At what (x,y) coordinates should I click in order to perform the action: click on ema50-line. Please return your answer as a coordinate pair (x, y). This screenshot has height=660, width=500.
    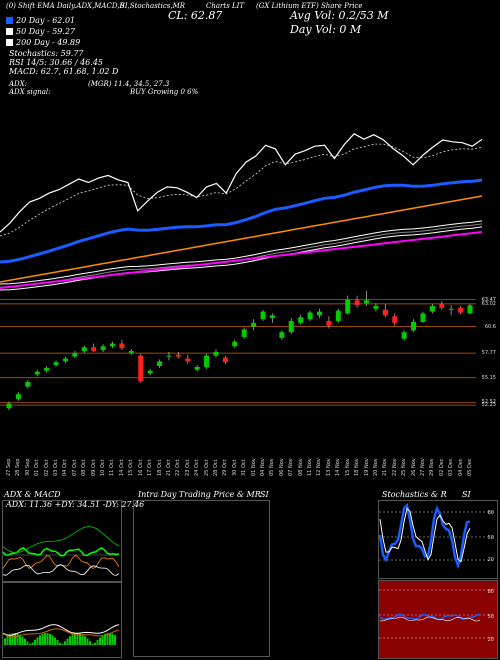
    Looking at the image, I should click on (241, 252).